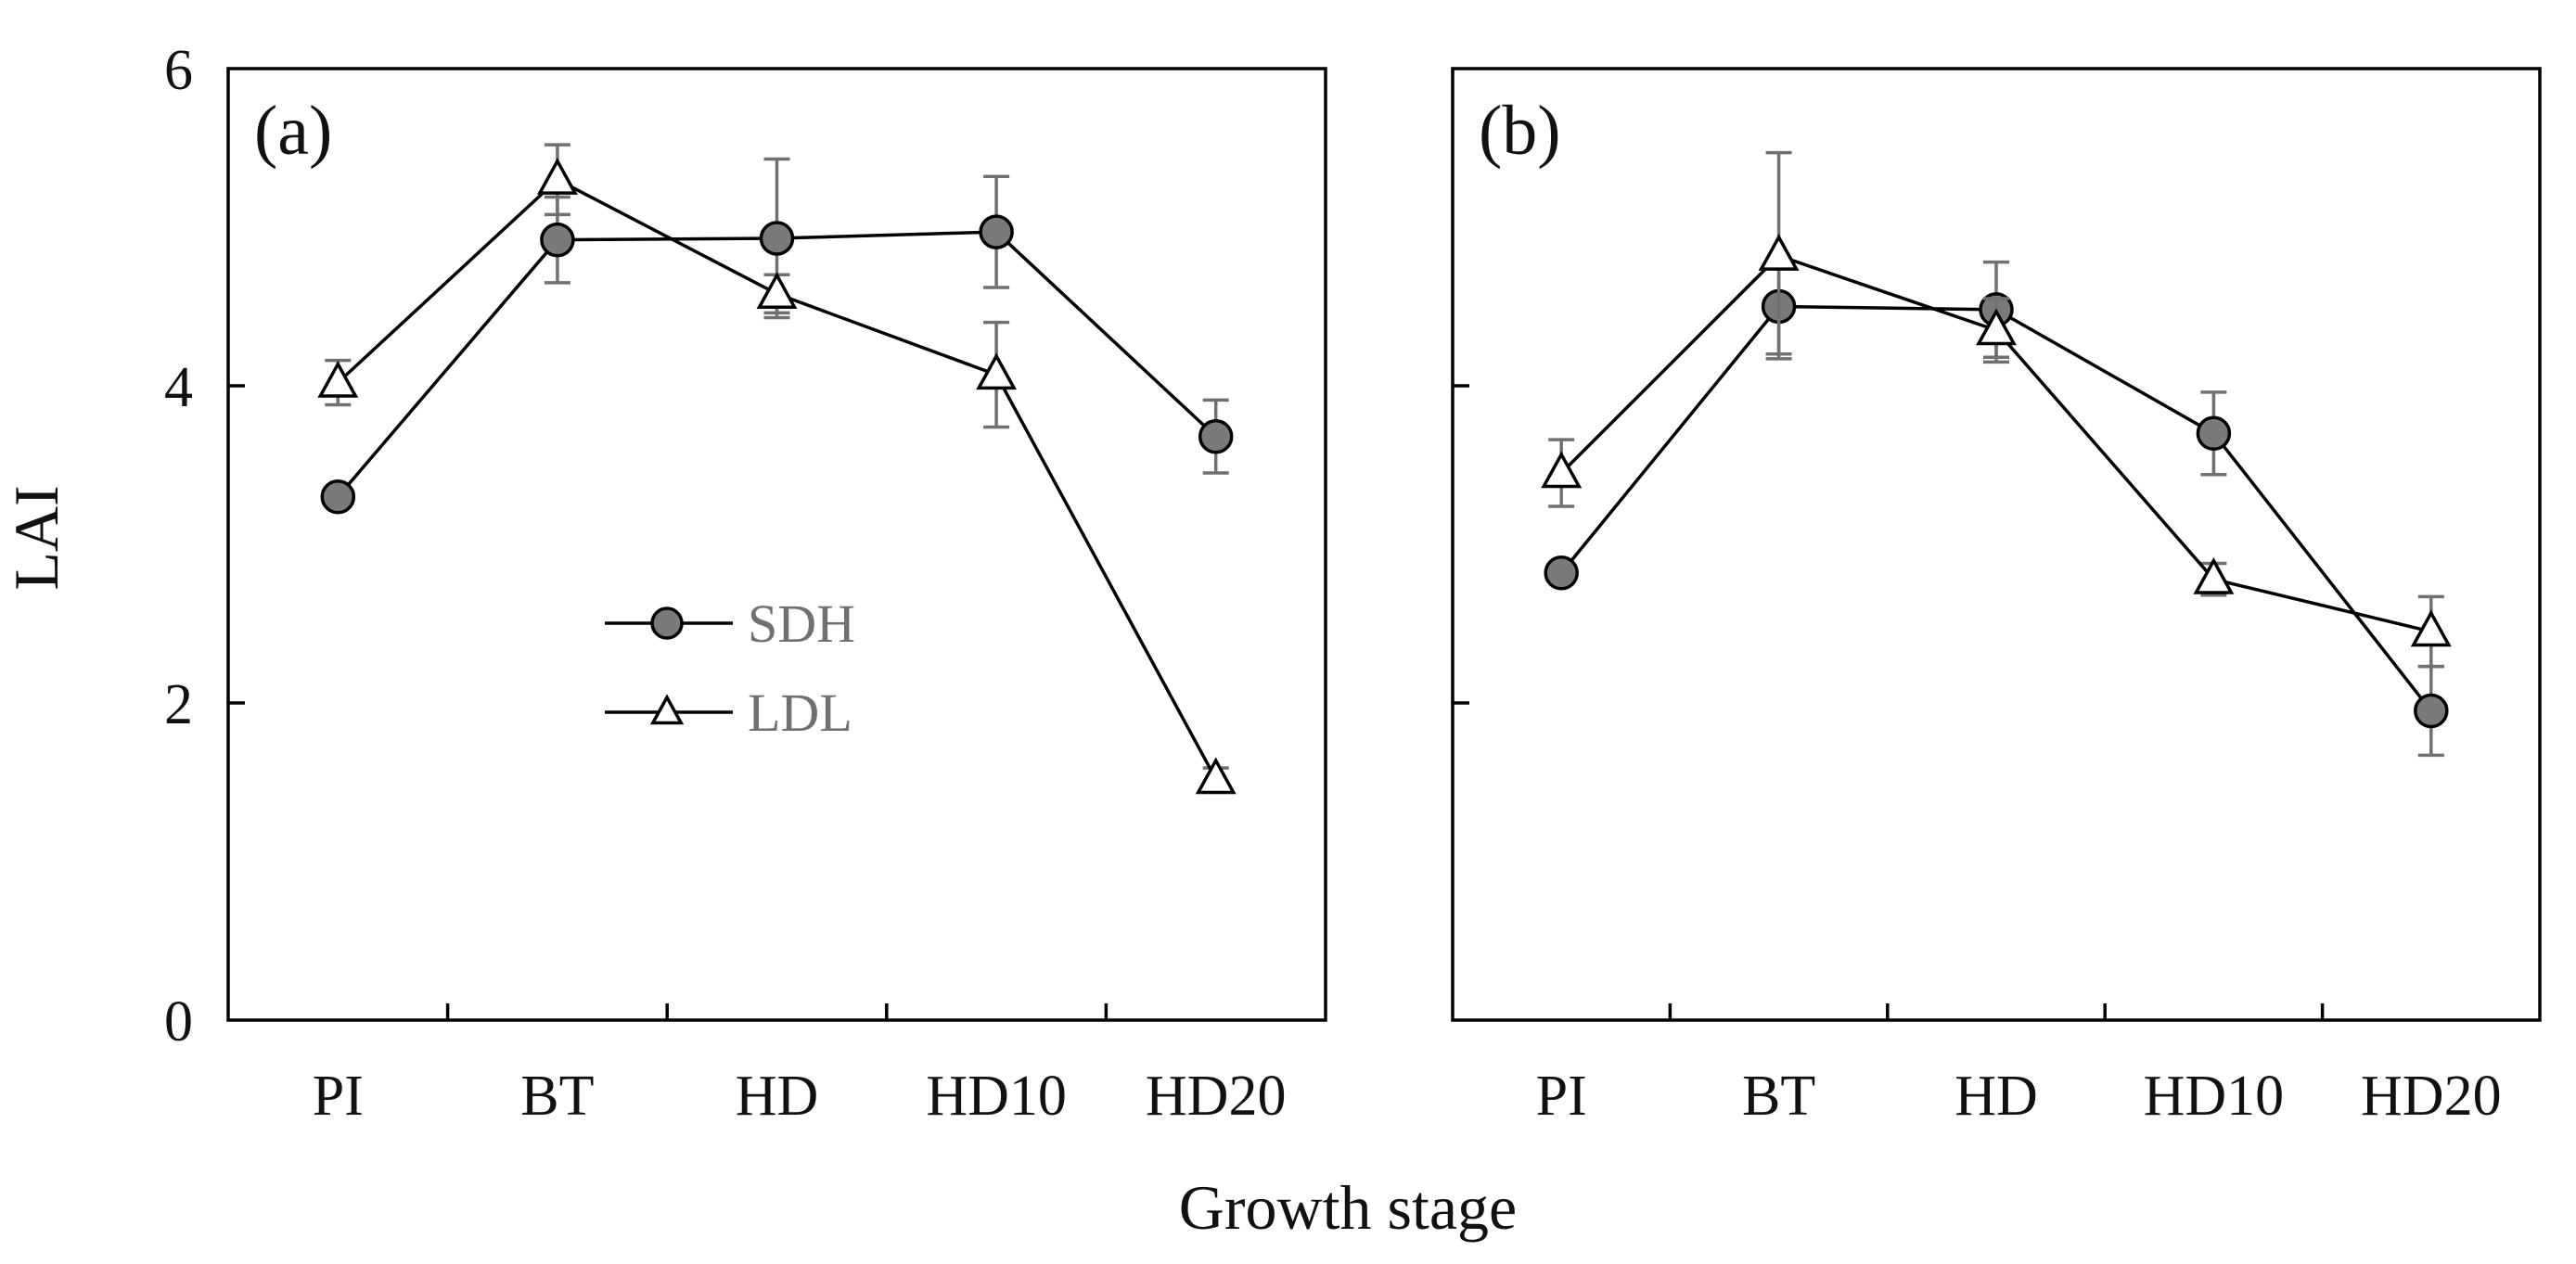 Image resolution: width=2576 pixels, height=1264 pixels. What do you see at coordinates (667, 709) in the screenshot?
I see `legend-marker-triangle` at bounding box center [667, 709].